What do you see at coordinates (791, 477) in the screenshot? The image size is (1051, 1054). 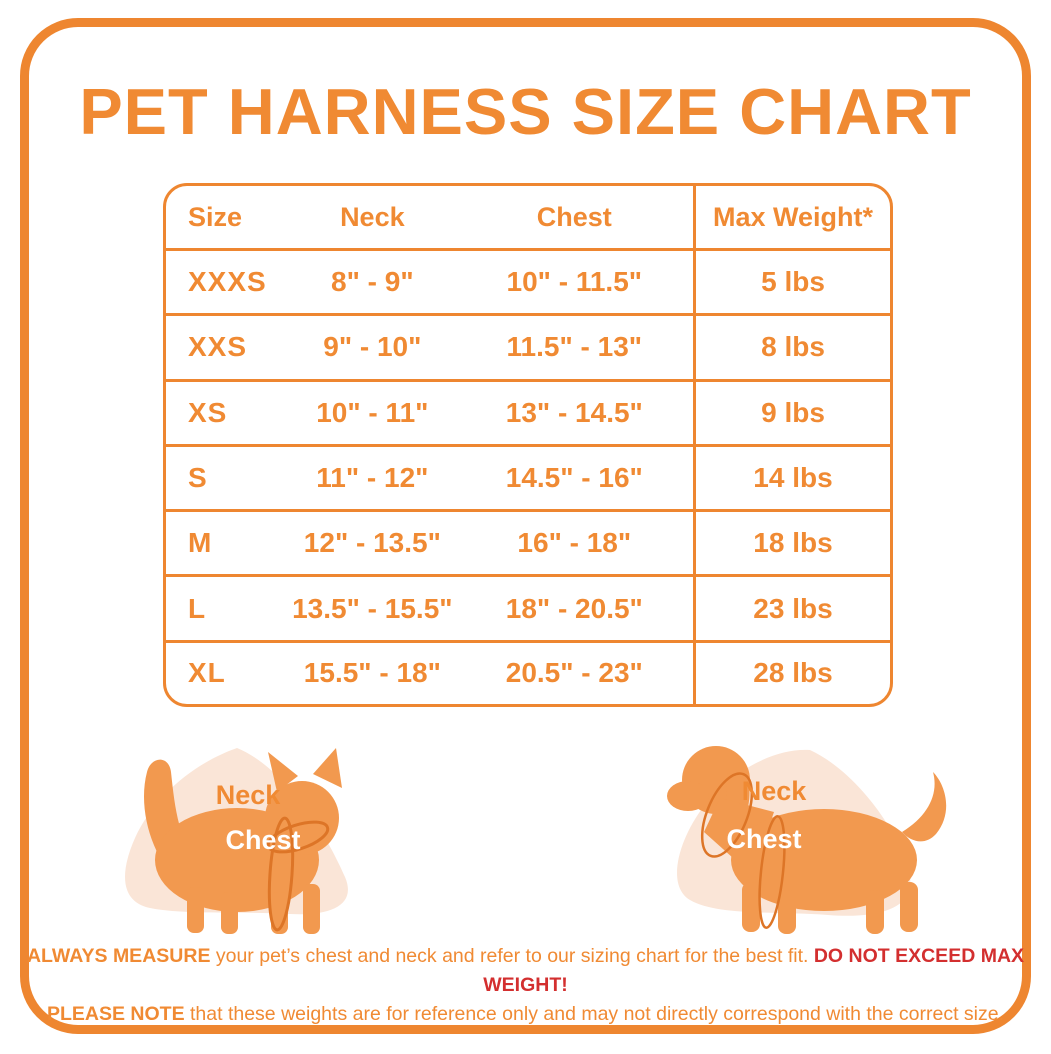 I see `max-weight-value: 14 lbs` at bounding box center [791, 477].